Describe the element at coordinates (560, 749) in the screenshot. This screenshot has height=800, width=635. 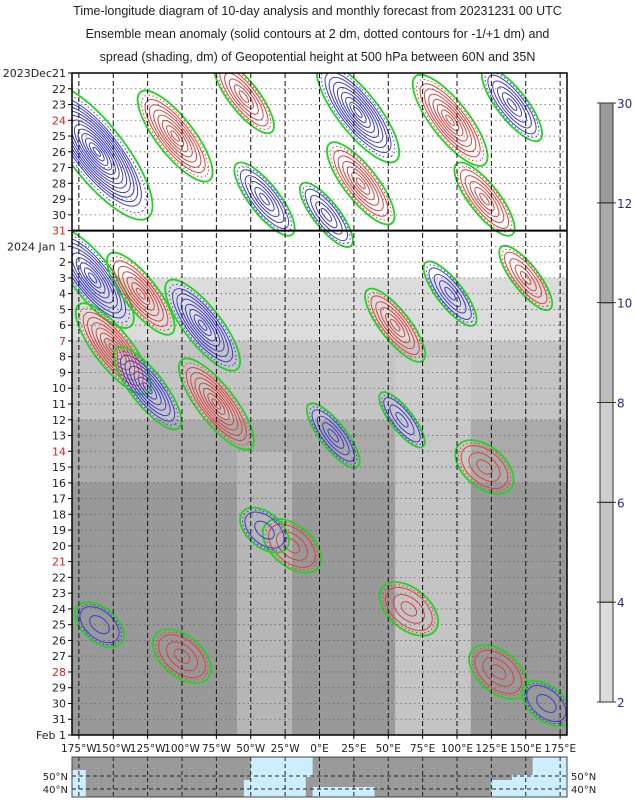
I see `x-tick-label: 175°E` at that location.